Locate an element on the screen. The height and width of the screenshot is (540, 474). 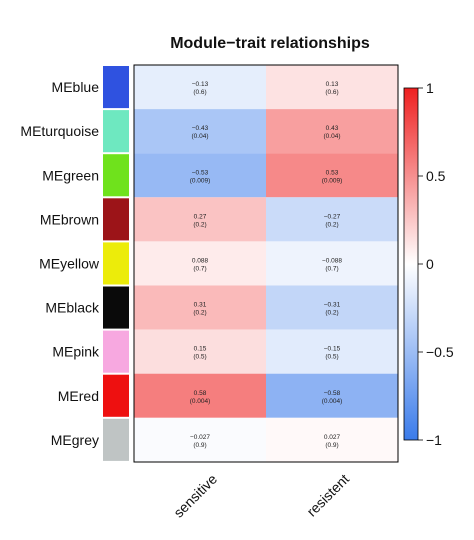
cell-correlation-label: 0.43 is located at coordinates (332, 128).